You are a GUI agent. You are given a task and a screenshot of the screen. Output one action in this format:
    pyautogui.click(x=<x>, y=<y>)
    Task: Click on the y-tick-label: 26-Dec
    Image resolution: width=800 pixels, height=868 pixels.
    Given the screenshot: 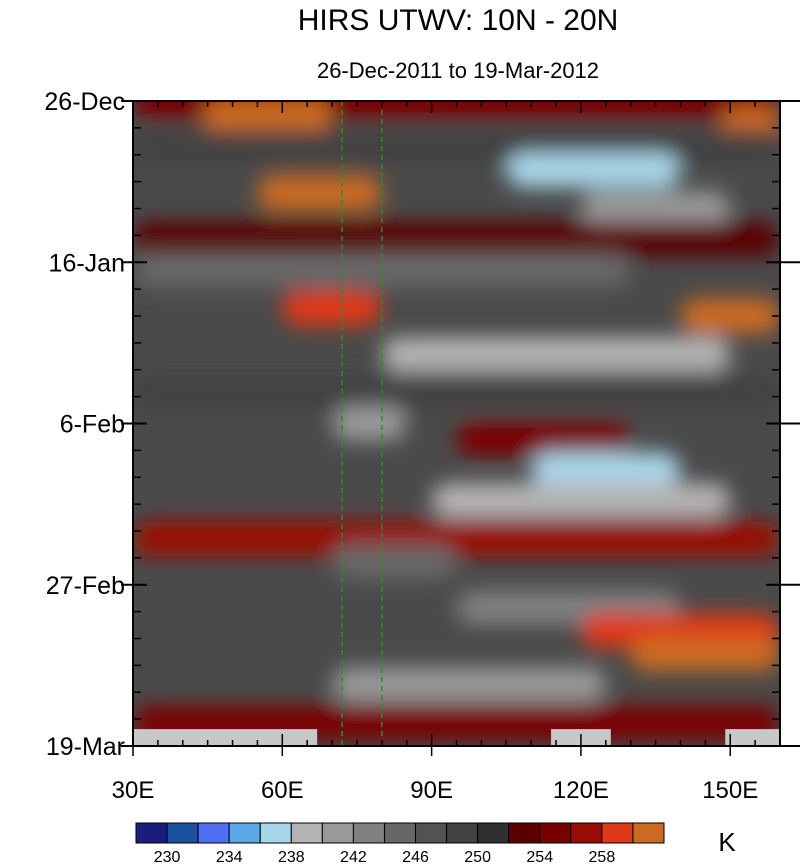 What is the action you would take?
    pyautogui.click(x=84, y=102)
    